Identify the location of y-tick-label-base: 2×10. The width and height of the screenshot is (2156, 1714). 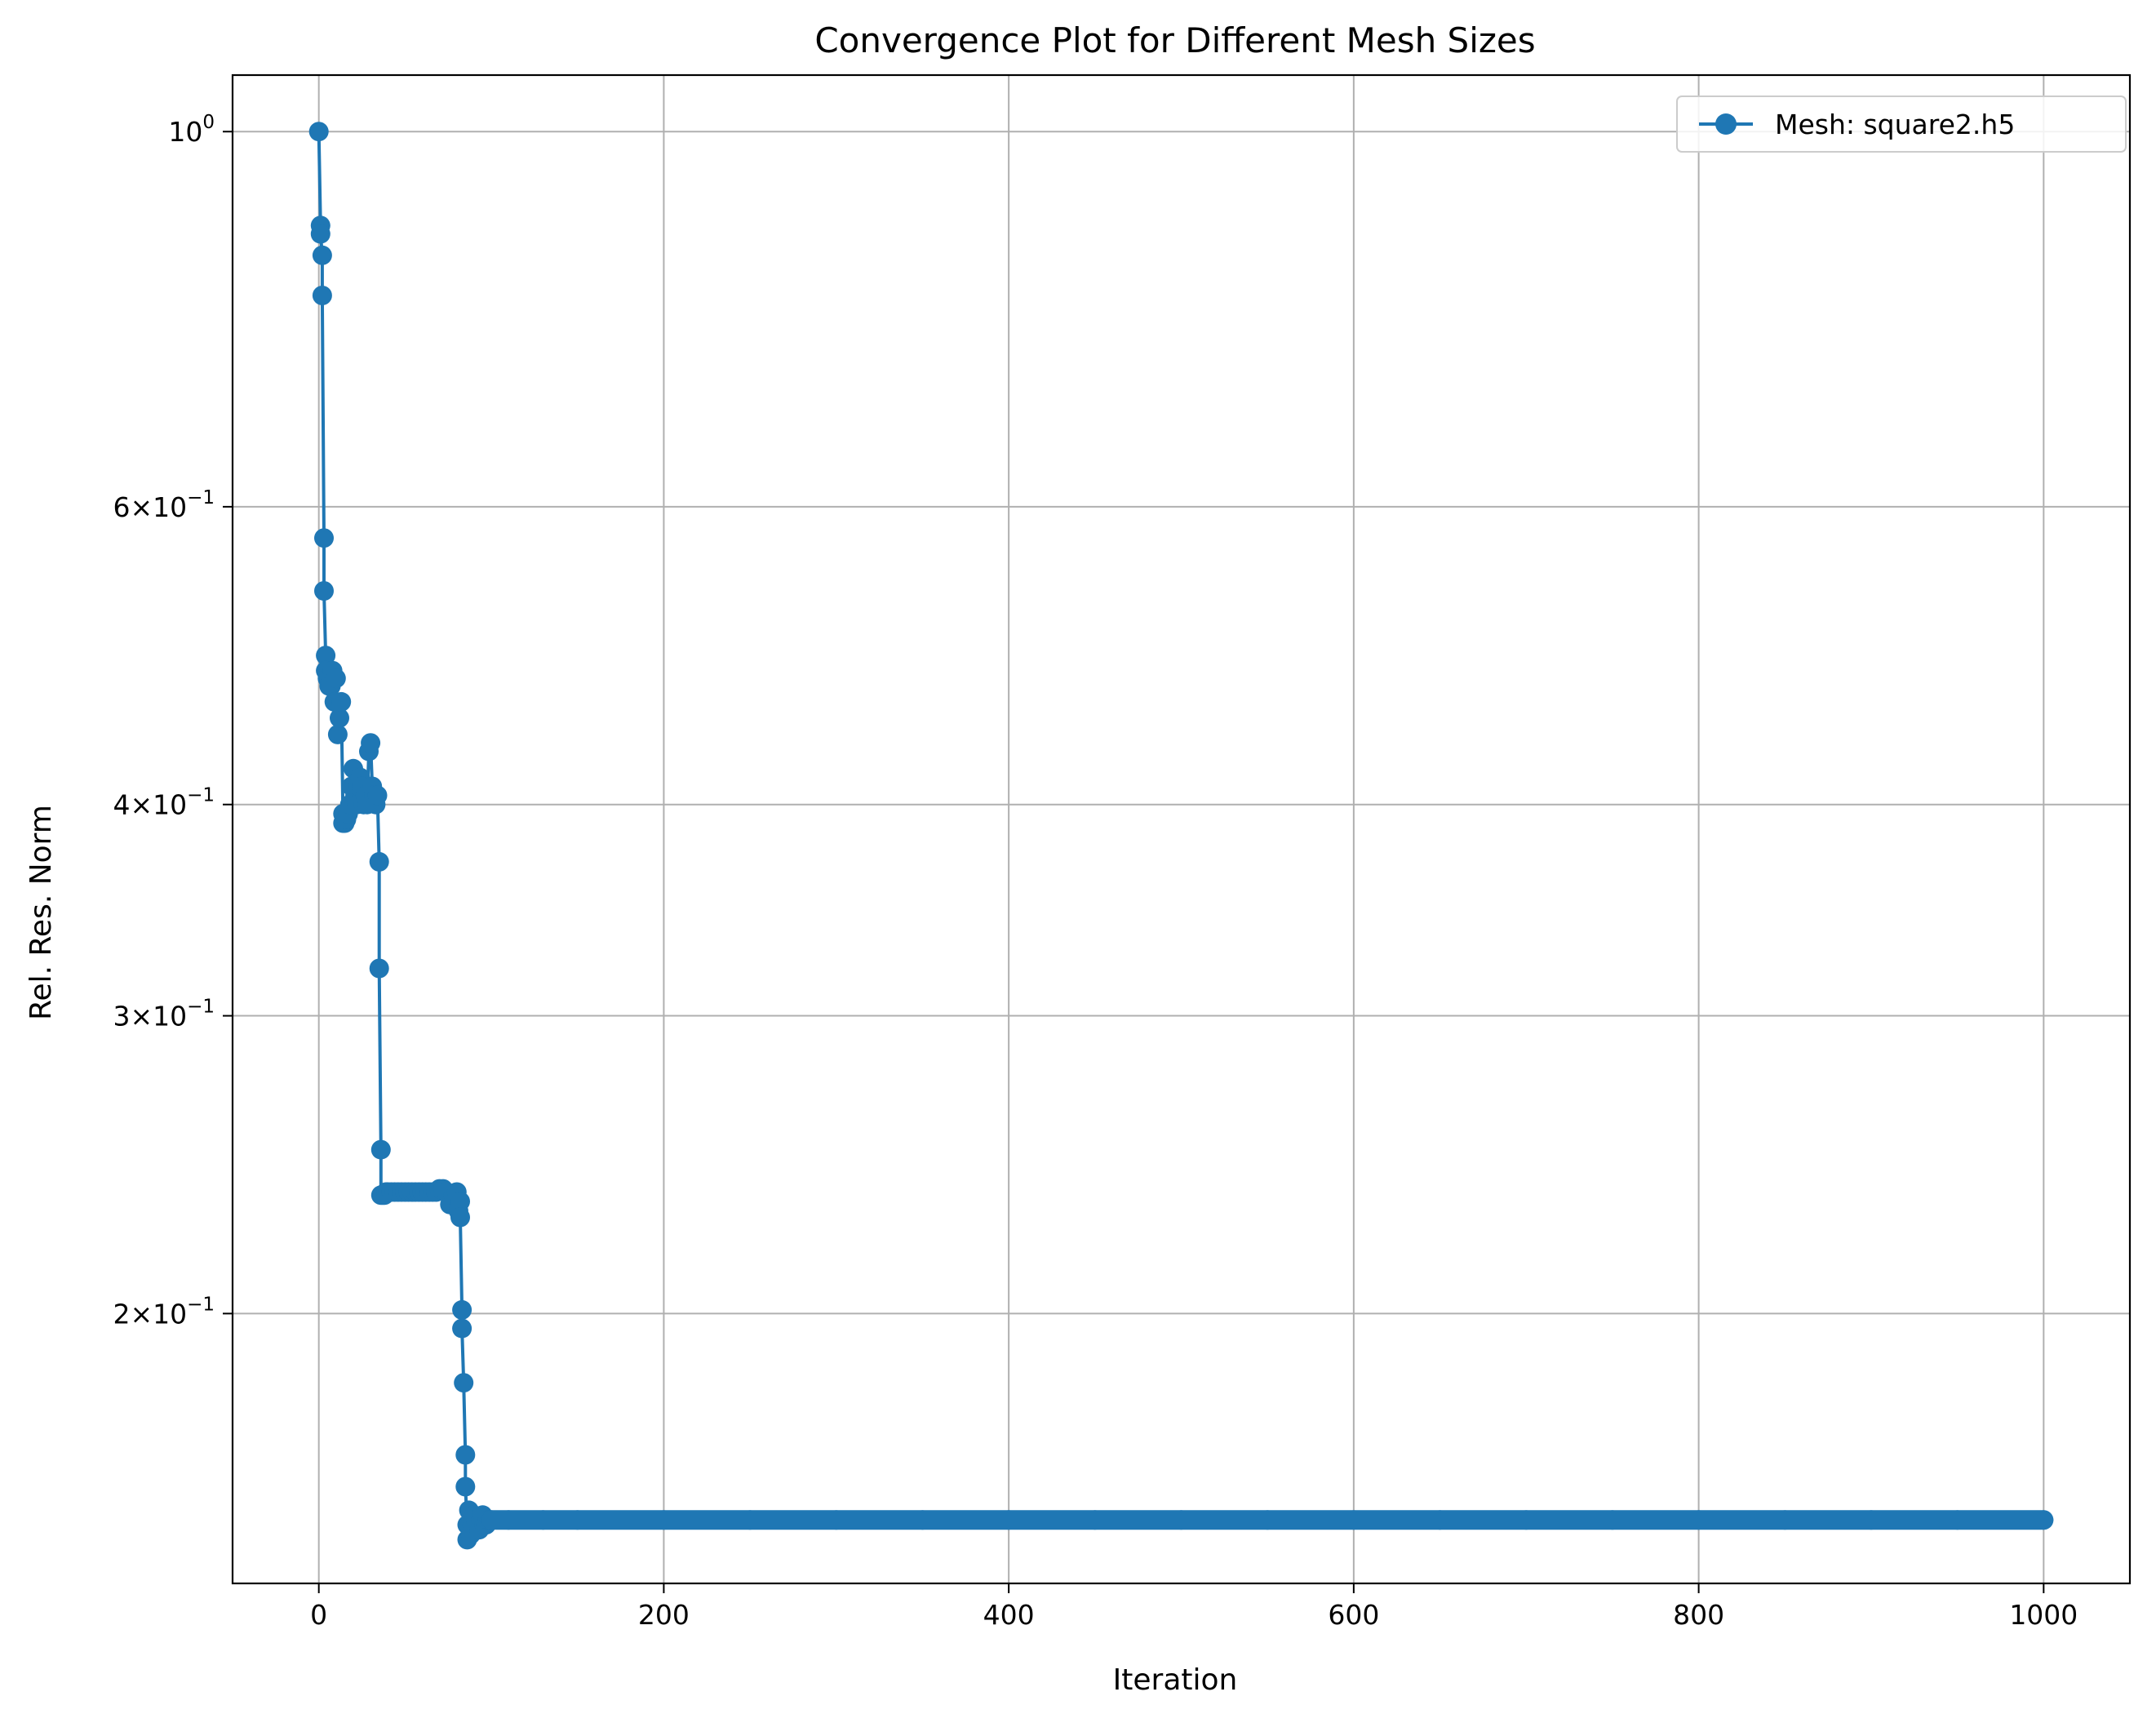
(150, 1314).